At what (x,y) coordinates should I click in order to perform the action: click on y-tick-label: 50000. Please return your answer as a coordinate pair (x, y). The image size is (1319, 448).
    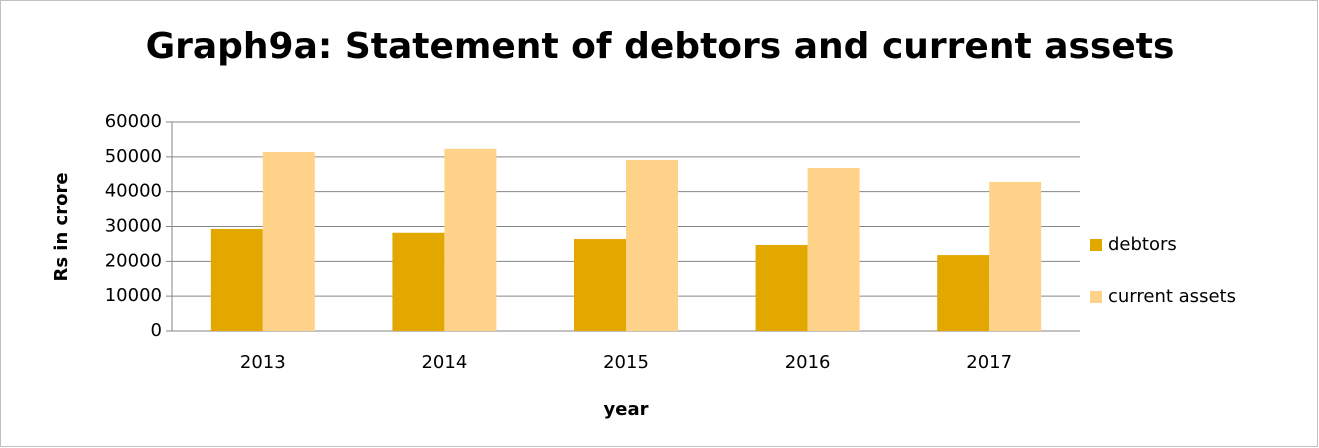
    Looking at the image, I should click on (133, 156).